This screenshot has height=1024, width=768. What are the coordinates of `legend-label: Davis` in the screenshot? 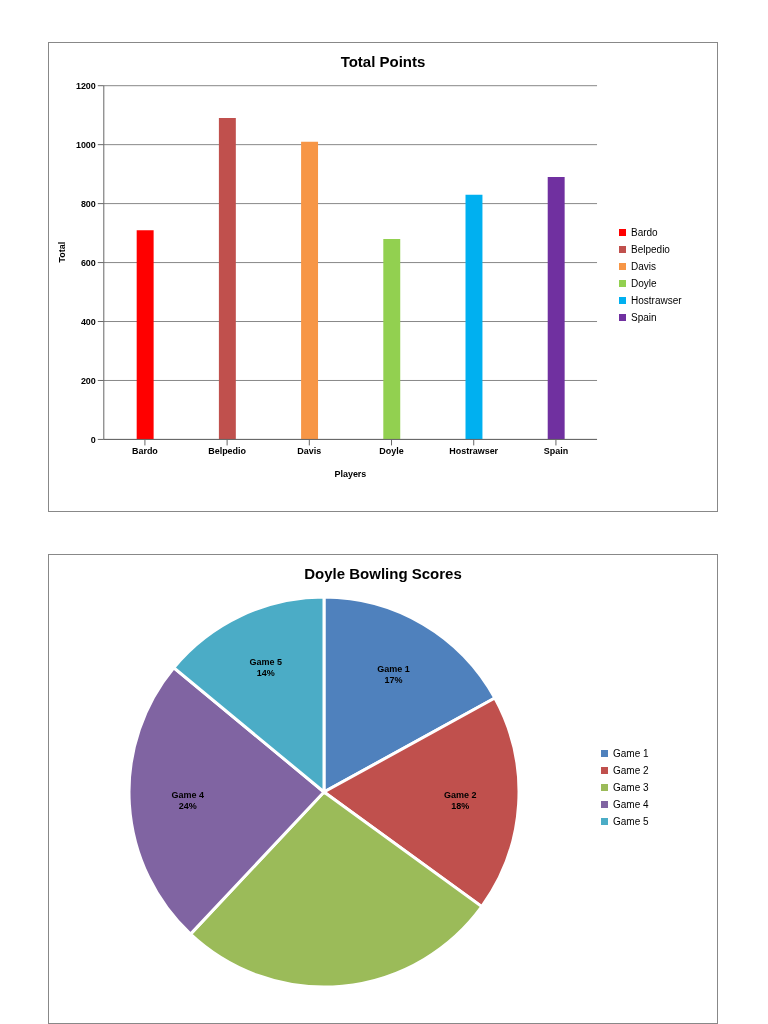 It's located at (644, 266).